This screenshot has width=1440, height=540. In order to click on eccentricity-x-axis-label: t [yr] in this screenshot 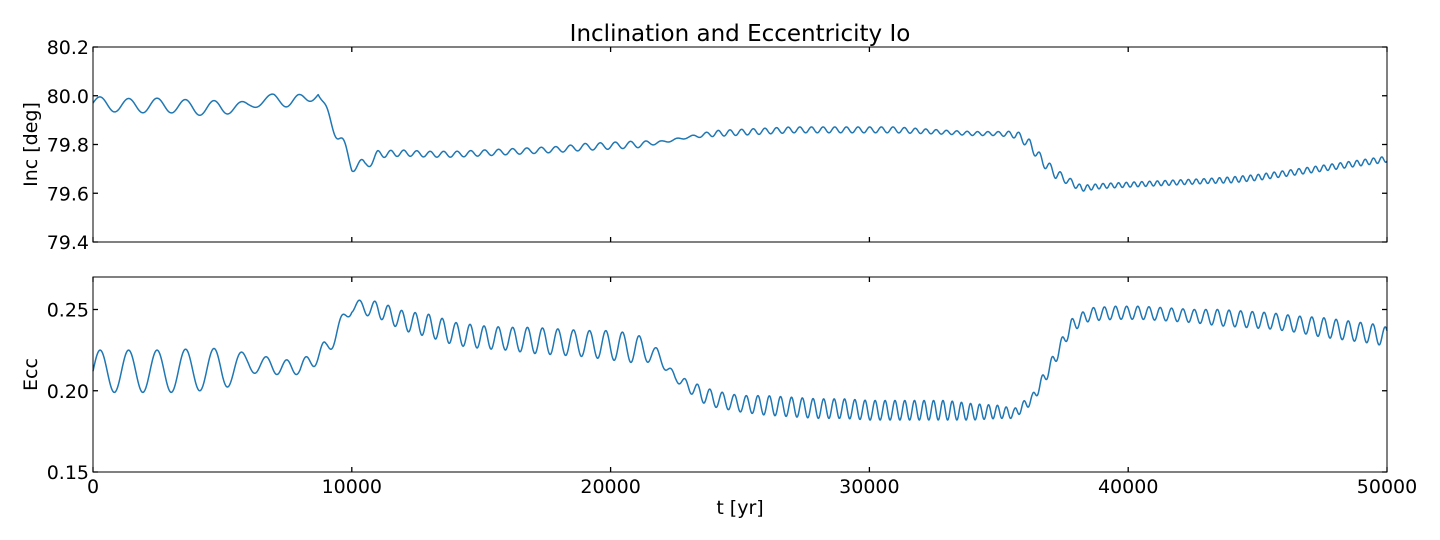, I will do `click(739, 508)`.